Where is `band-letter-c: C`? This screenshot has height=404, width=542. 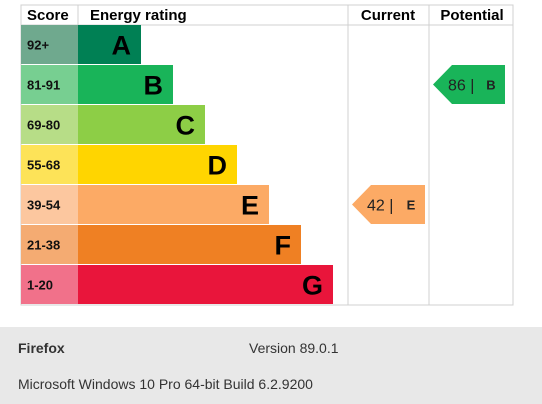 band-letter-c: C is located at coordinates (186, 126).